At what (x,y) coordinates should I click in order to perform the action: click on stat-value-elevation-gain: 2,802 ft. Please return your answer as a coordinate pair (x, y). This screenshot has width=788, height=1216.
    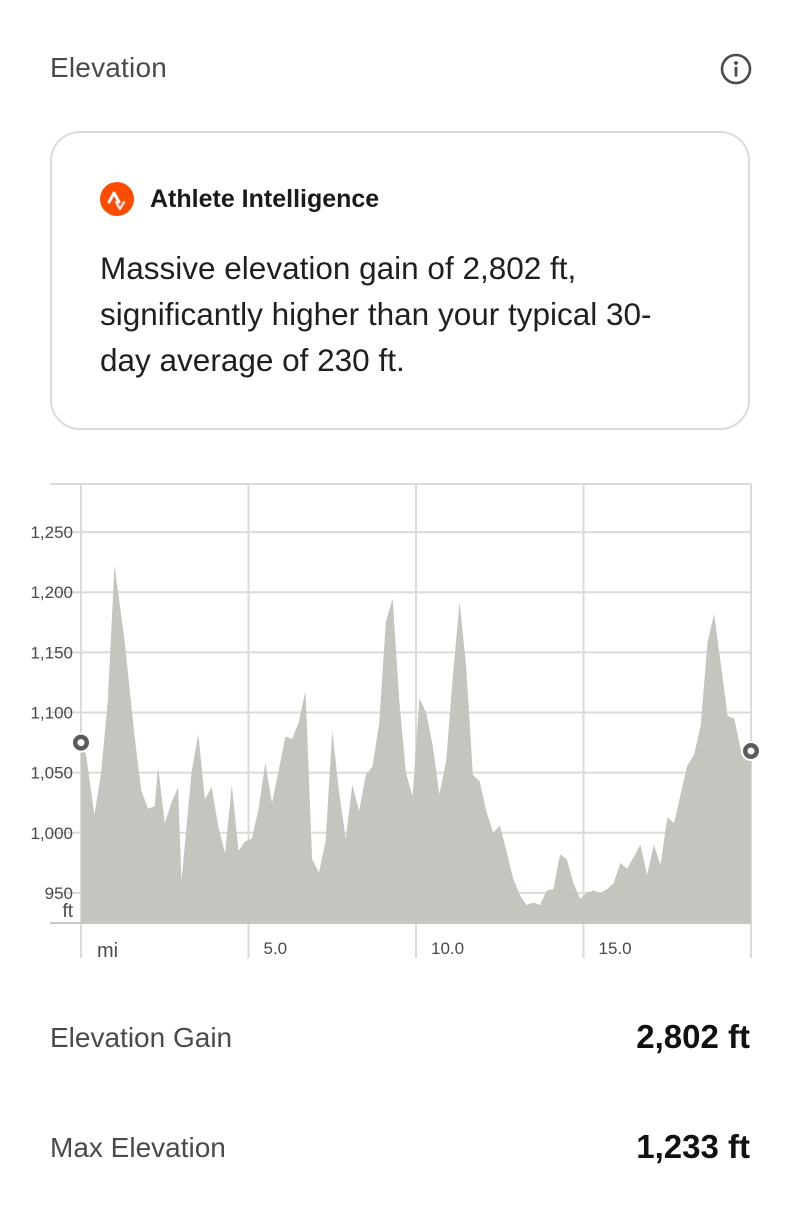
    Looking at the image, I should click on (693, 1036).